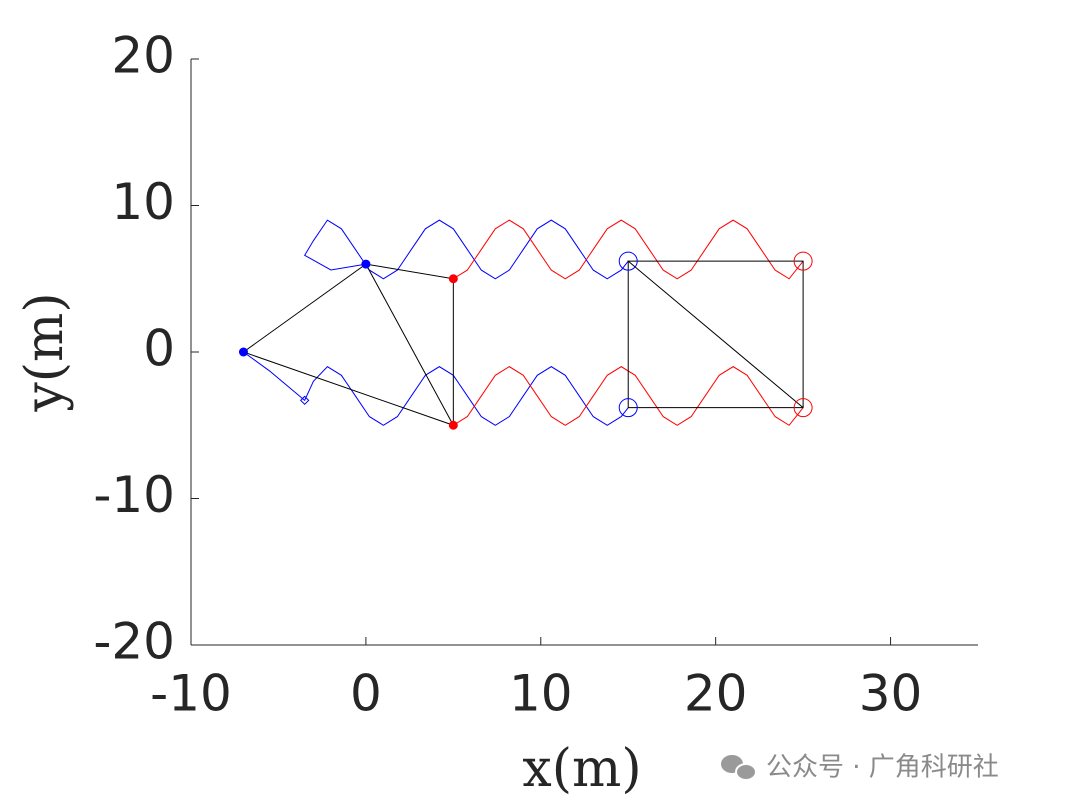  Describe the element at coordinates (581, 769) in the screenshot. I see `x-axis-label: x(m)` at that location.